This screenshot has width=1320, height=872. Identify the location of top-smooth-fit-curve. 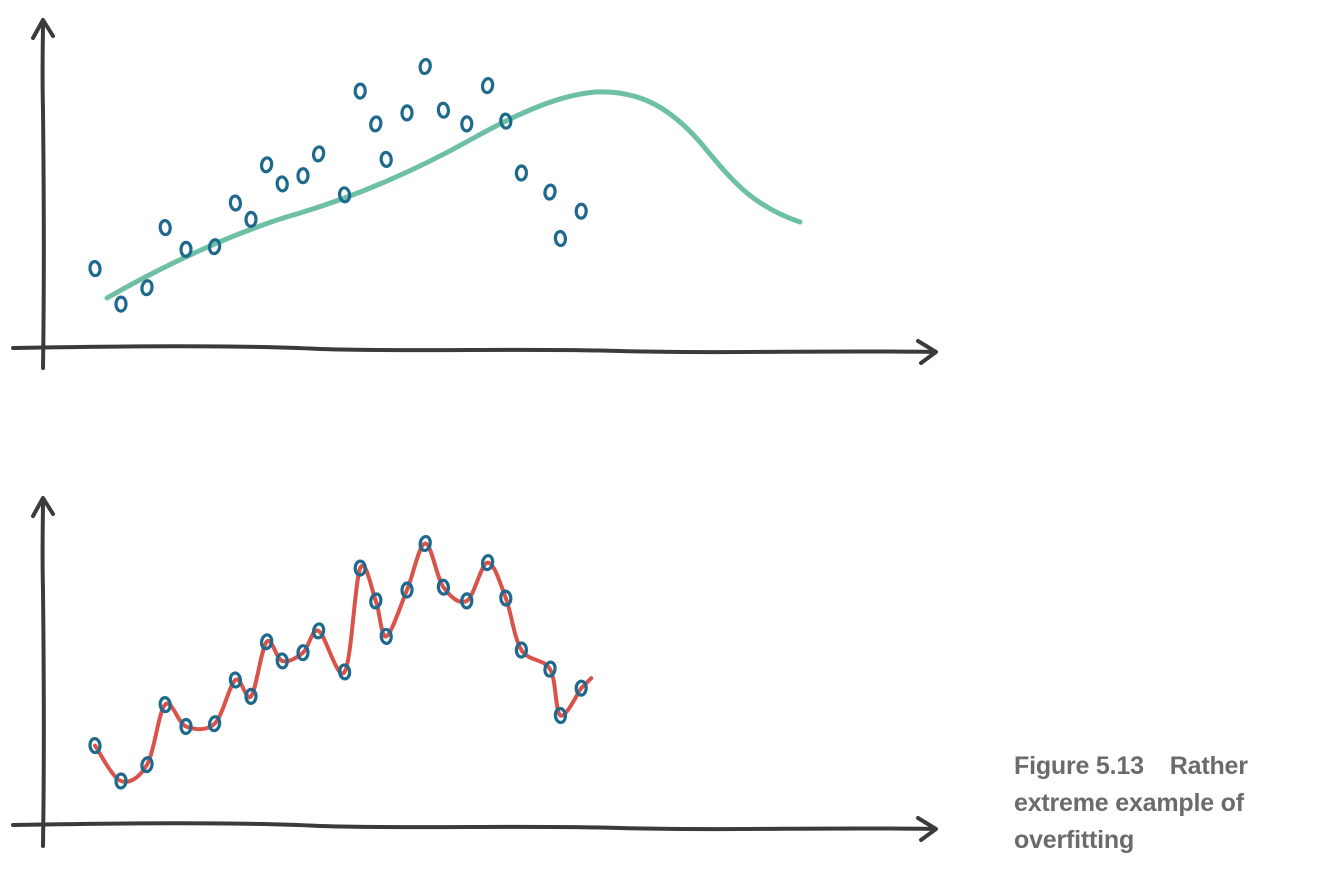
(453, 195).